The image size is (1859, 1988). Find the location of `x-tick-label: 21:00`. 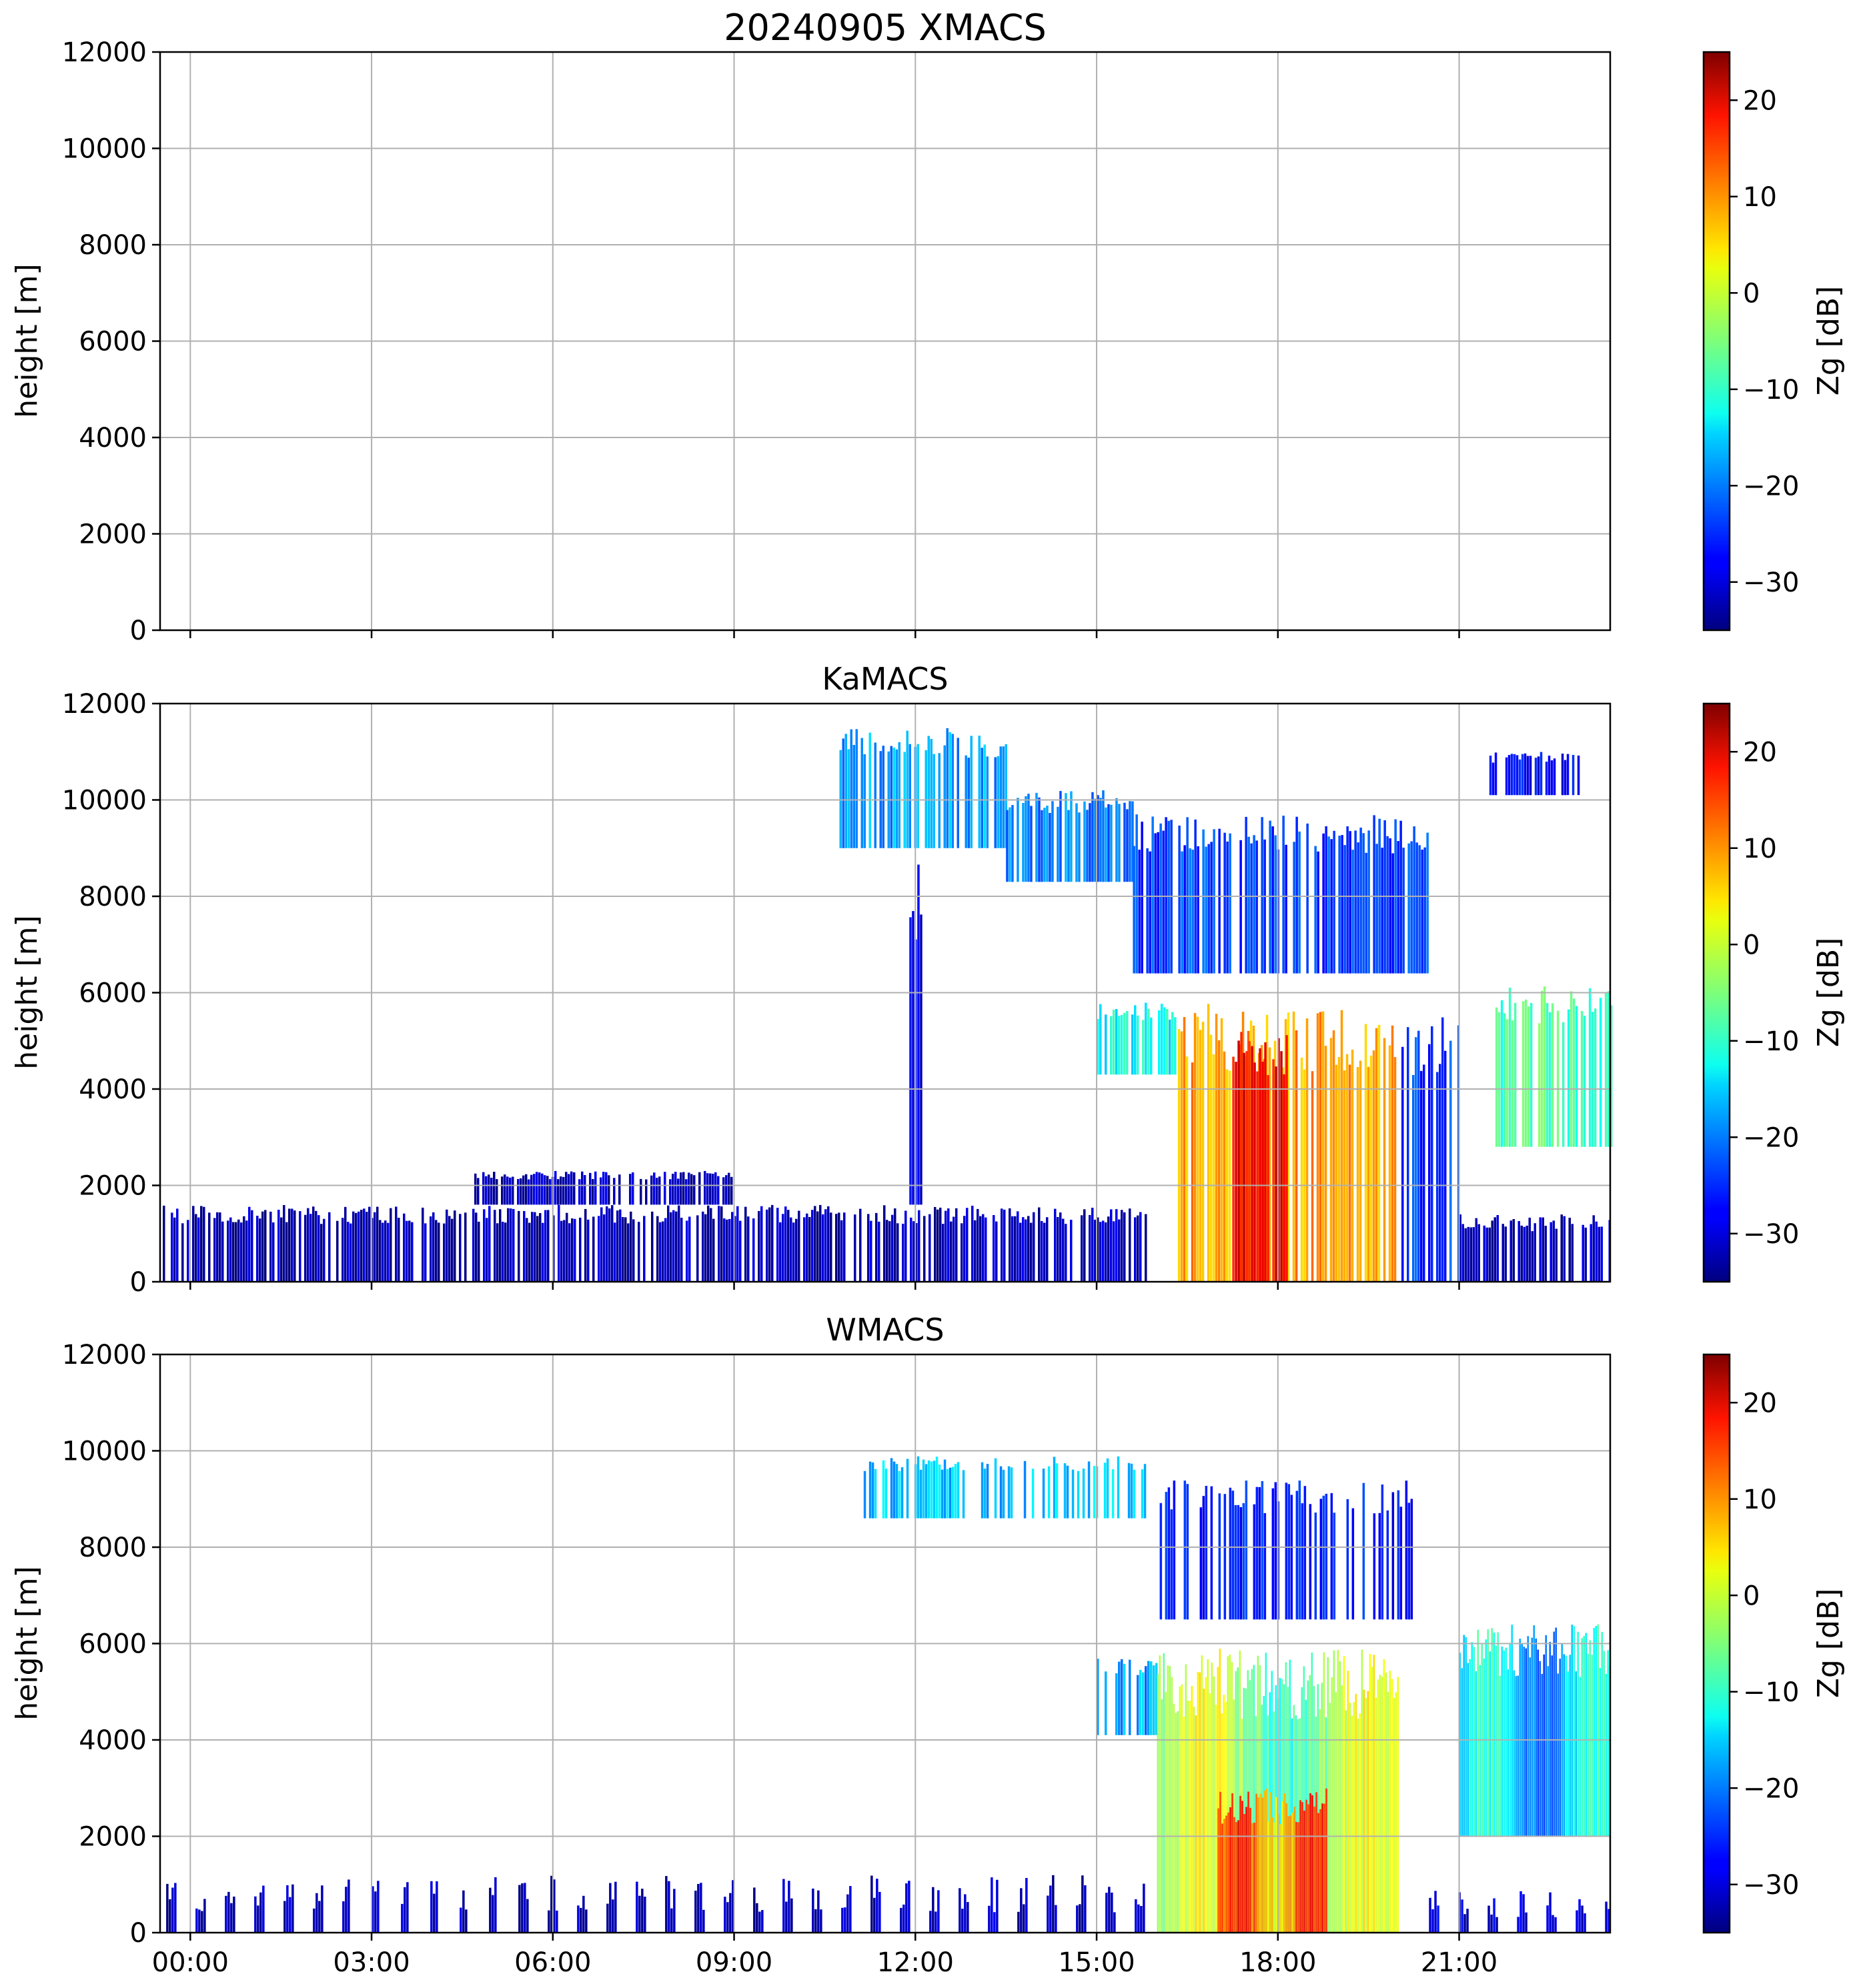

x-tick-label: 21:00 is located at coordinates (1459, 1962).